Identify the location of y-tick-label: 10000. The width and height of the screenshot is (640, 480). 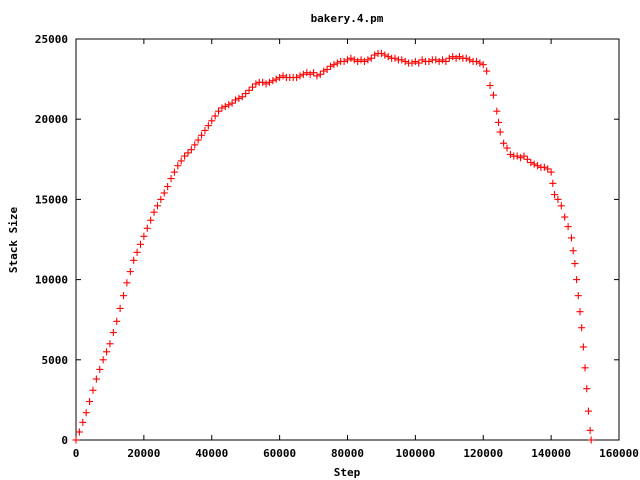
(51, 280).